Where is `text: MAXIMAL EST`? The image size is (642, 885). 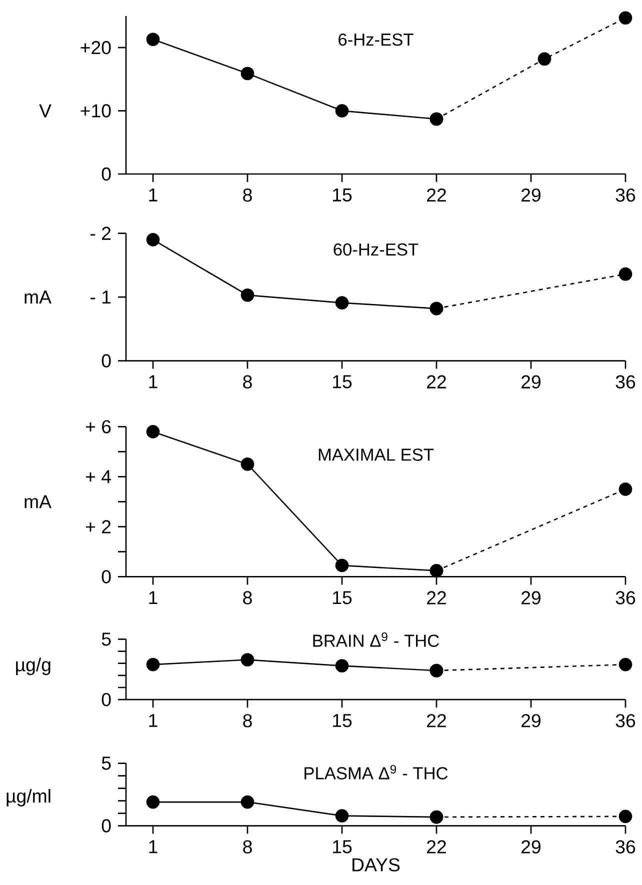 text: MAXIMAL EST is located at coordinates (376, 454).